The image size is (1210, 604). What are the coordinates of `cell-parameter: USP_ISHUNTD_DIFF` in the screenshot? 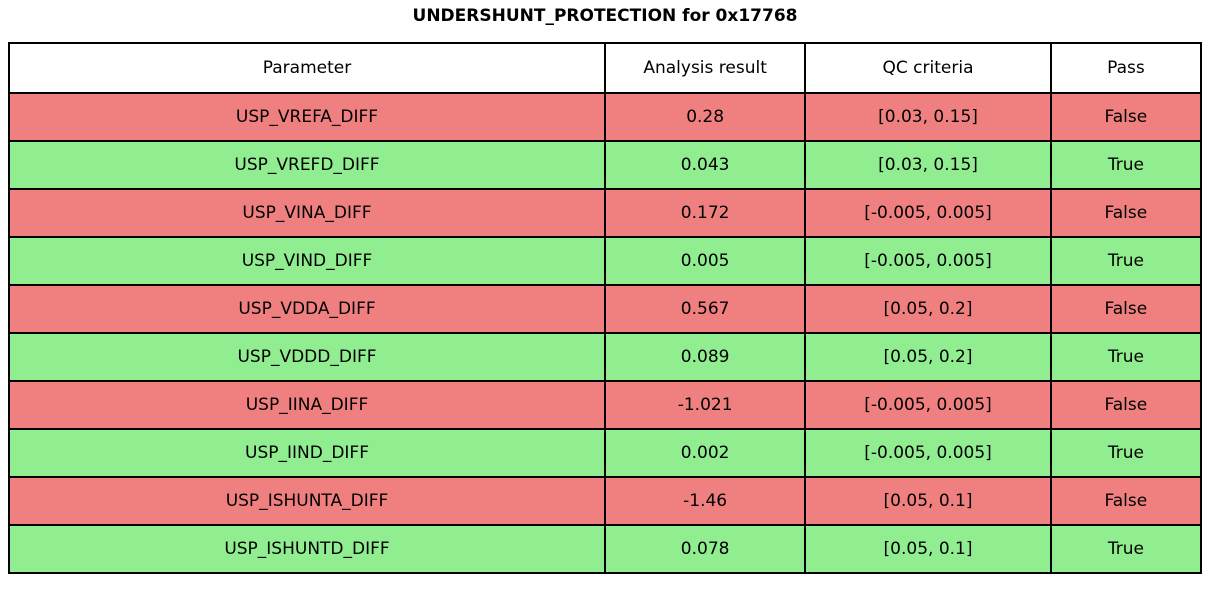 It's located at (307, 549).